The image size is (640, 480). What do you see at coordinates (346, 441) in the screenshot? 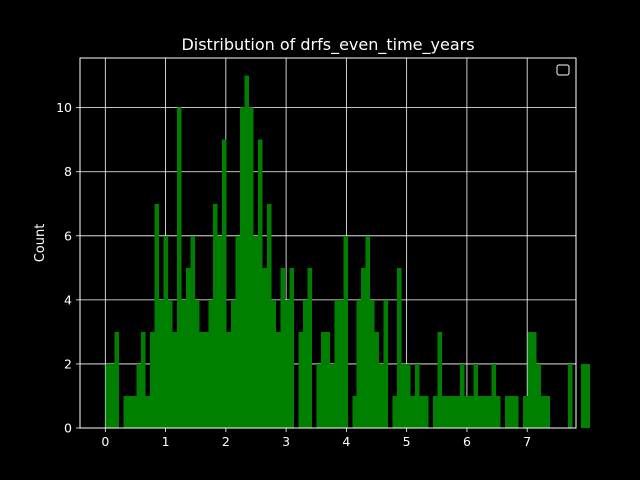
I see `x-tick-label: 4` at bounding box center [346, 441].